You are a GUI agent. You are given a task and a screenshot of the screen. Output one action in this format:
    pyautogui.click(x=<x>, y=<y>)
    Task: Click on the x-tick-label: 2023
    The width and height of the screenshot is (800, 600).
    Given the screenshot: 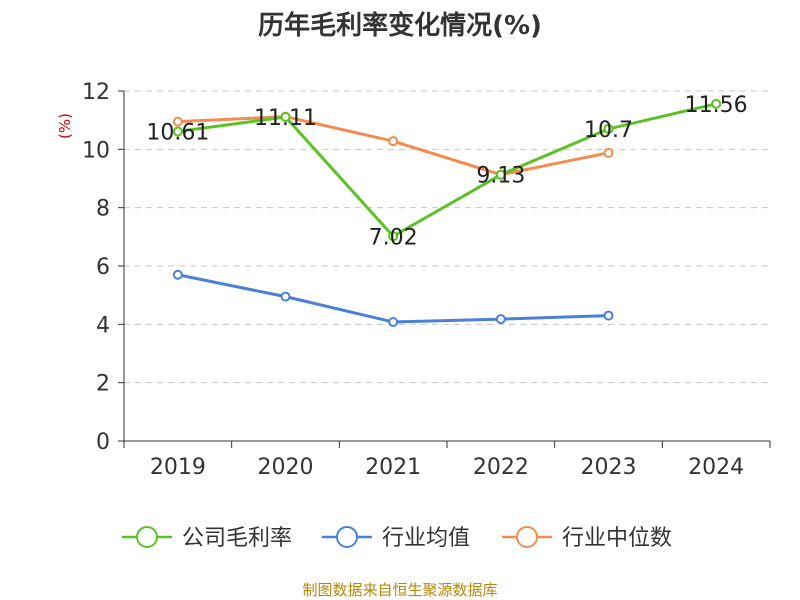 What is the action you would take?
    pyautogui.click(x=609, y=467)
    